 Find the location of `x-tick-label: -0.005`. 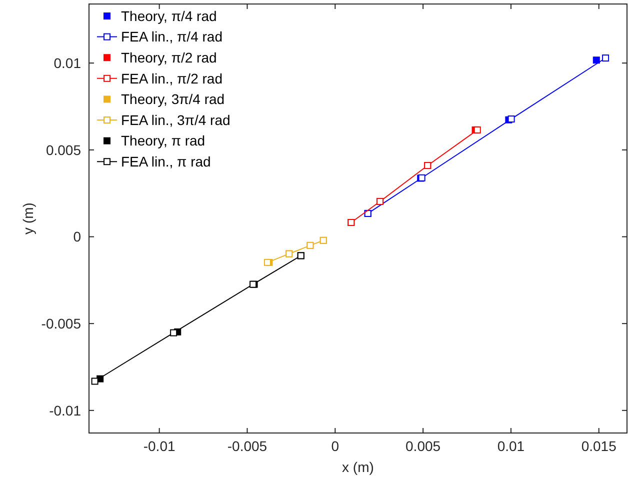

x-tick-label: -0.005 is located at coordinates (247, 446).